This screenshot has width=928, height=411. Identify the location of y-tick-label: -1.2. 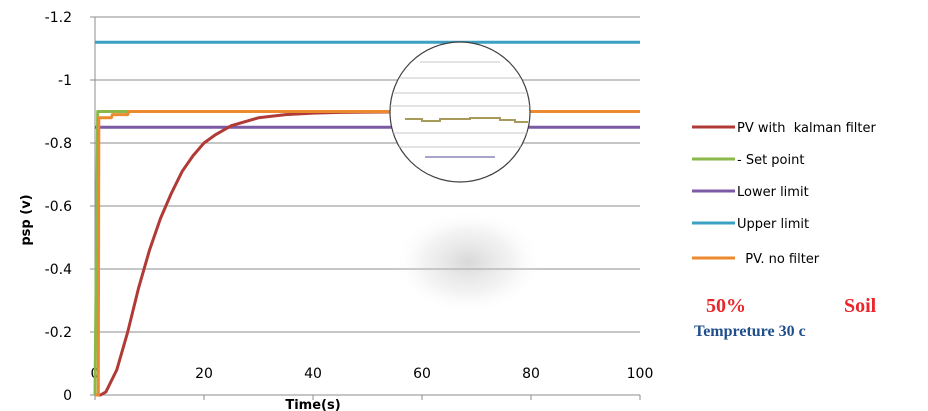
(58, 18).